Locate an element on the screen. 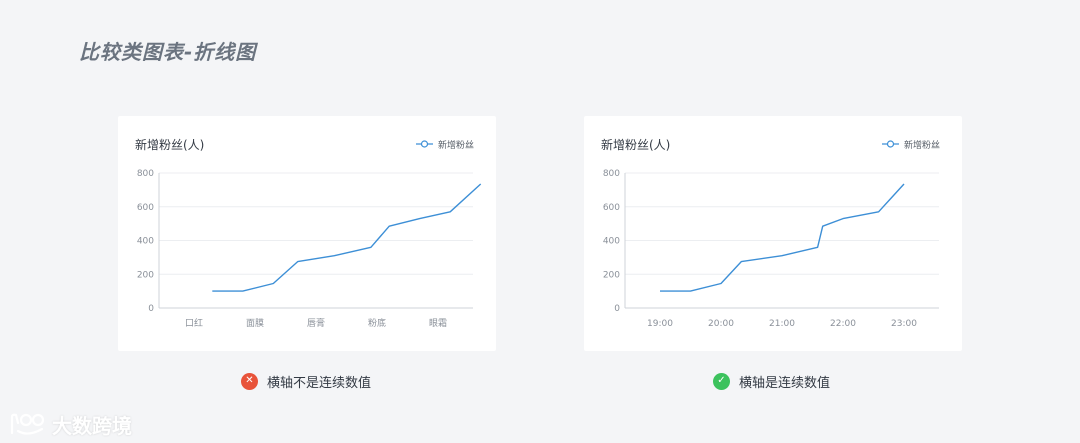 Image resolution: width=1080 pixels, height=443 pixels. caption-text: 横轴是连续数值 is located at coordinates (785, 383).